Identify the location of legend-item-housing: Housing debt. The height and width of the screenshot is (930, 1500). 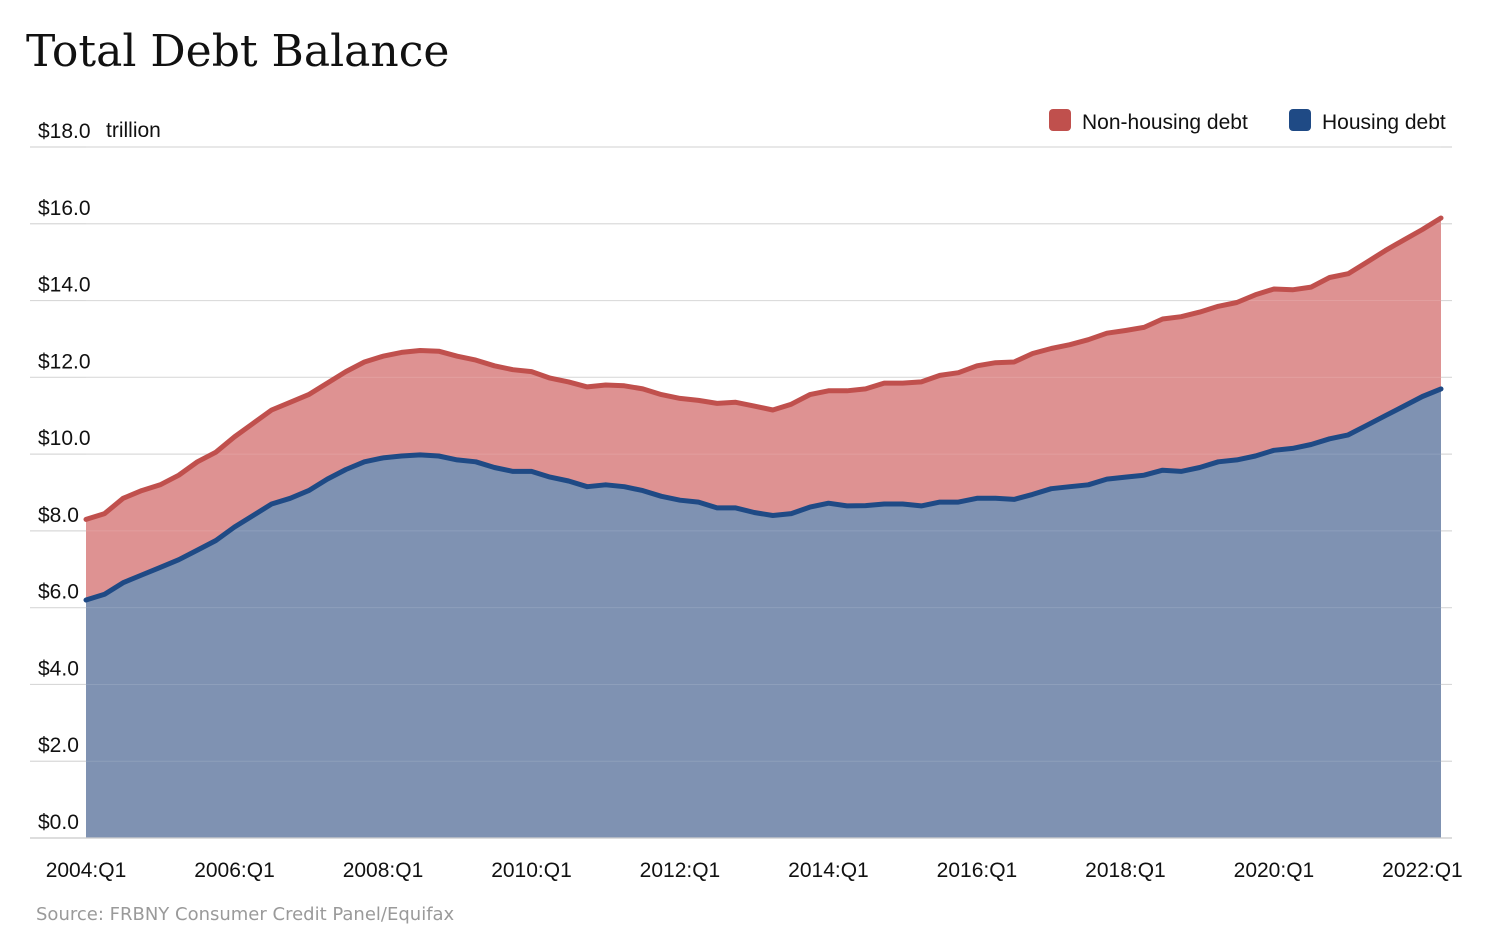
(1367, 121).